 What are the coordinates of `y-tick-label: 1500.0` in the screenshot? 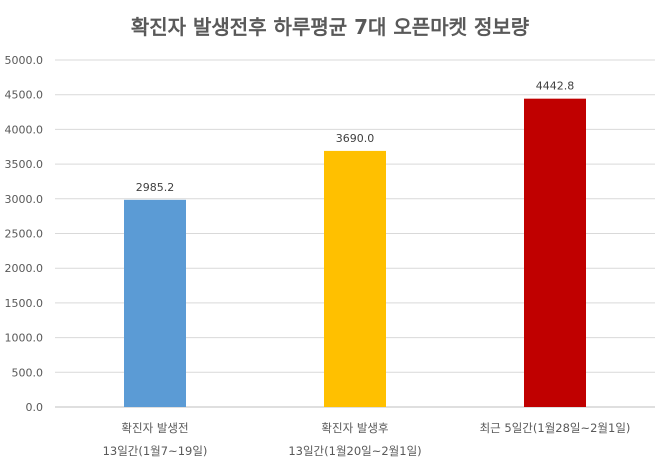 It's located at (24, 303).